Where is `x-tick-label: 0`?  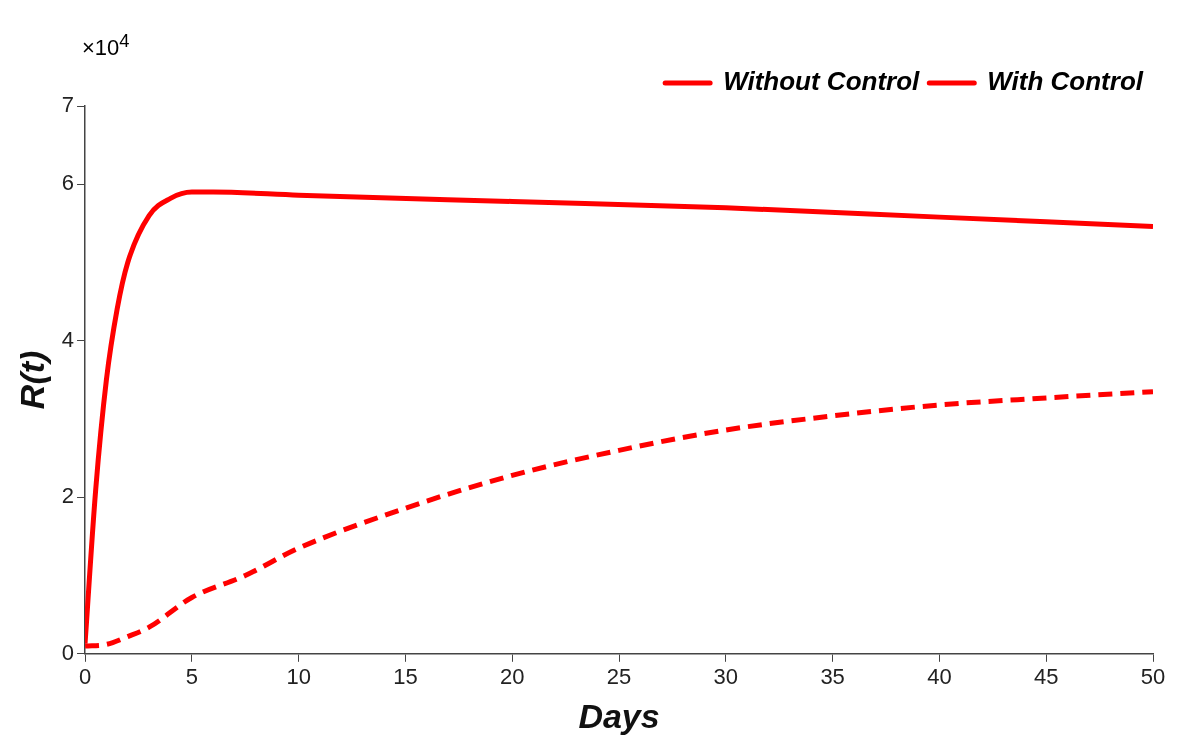 x-tick-label: 0 is located at coordinates (85, 677).